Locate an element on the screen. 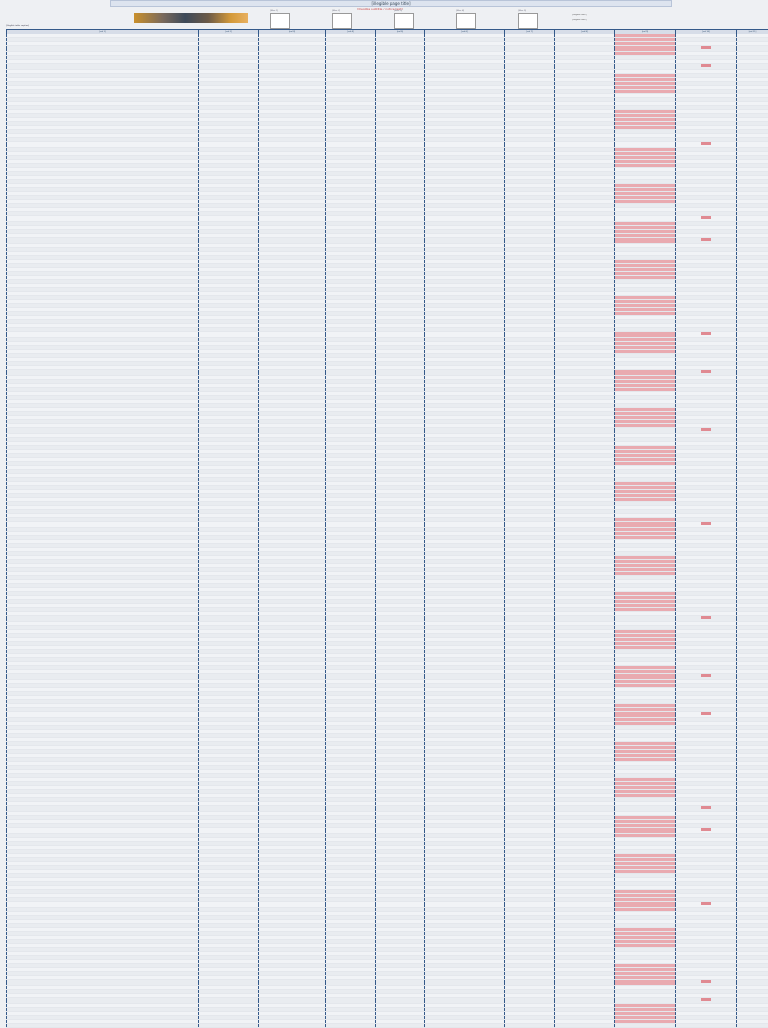 This screenshot has height=1028, width=768. filter-2: [filter 2] is located at coordinates (358, 19).